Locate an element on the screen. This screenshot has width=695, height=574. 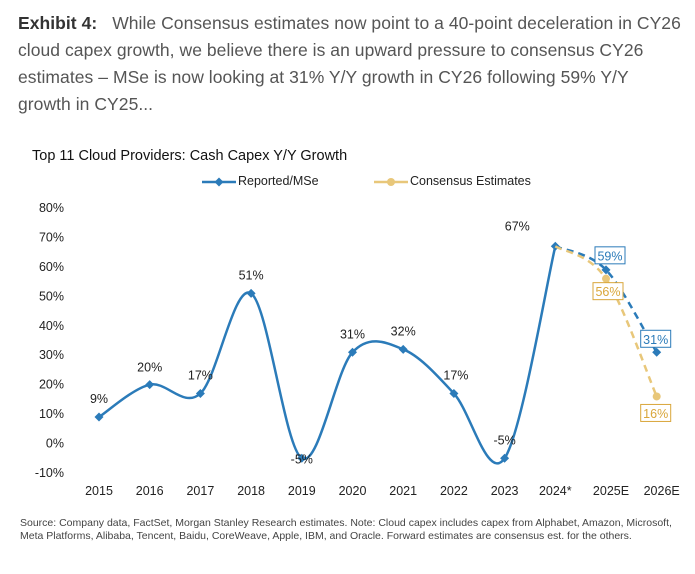
label-reported-2026e-box is located at coordinates (656, 338).